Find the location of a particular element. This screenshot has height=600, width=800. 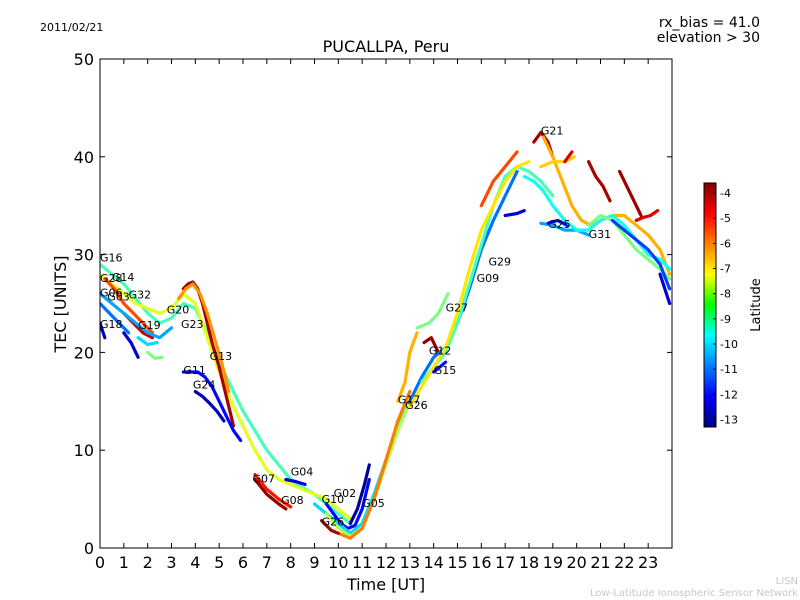

x-tick-label-7: 7 is located at coordinates (267, 562).